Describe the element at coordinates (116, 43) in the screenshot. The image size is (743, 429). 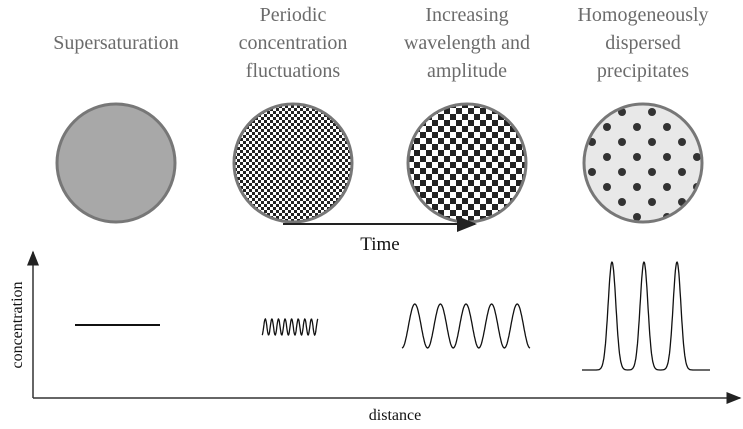
I see `stage-label: Supersaturation` at that location.